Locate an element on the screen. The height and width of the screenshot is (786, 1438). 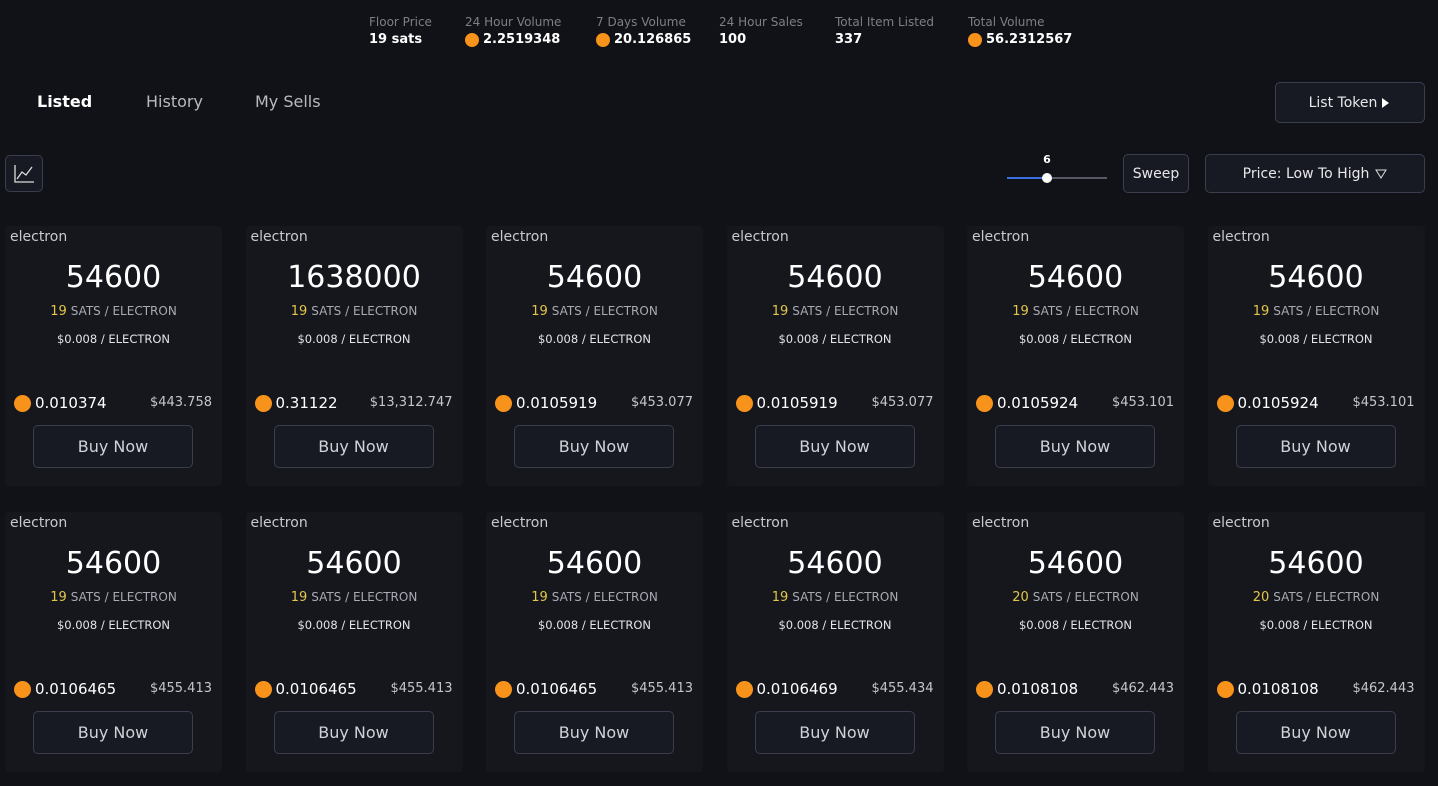
stat-value-text: 56.2312567 is located at coordinates (1029, 39).